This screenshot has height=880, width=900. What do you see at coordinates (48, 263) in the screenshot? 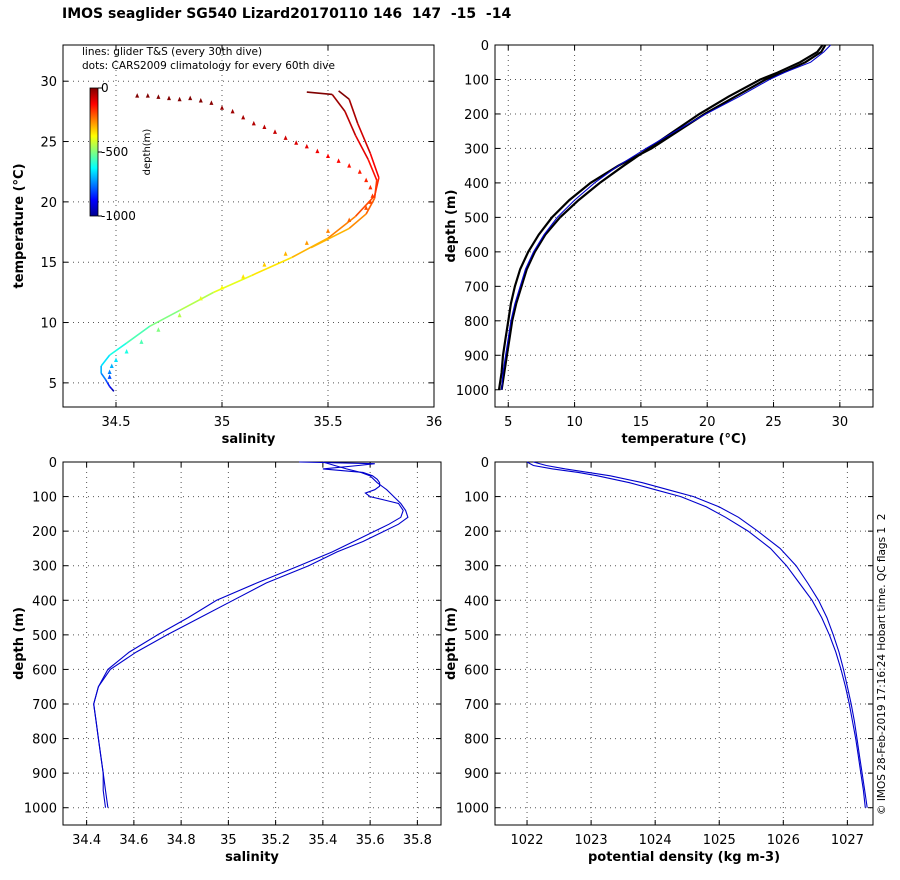
I see `y-tick-label: 15` at bounding box center [48, 263].